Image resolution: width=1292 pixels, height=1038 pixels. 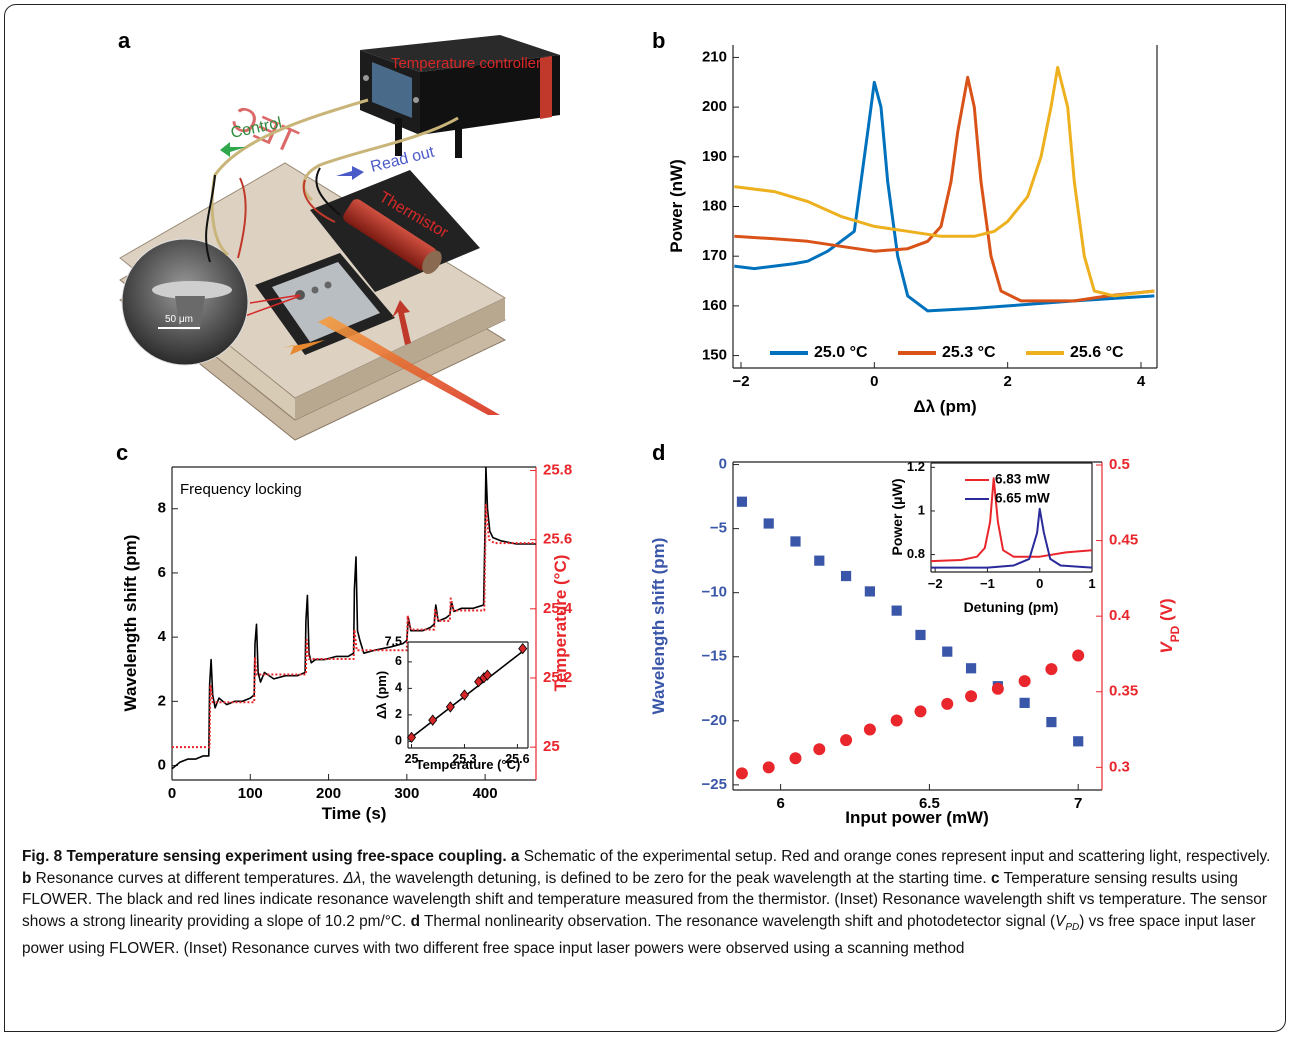 I want to click on y2-axis-label: Temperature (°C), so click(x=560, y=623).